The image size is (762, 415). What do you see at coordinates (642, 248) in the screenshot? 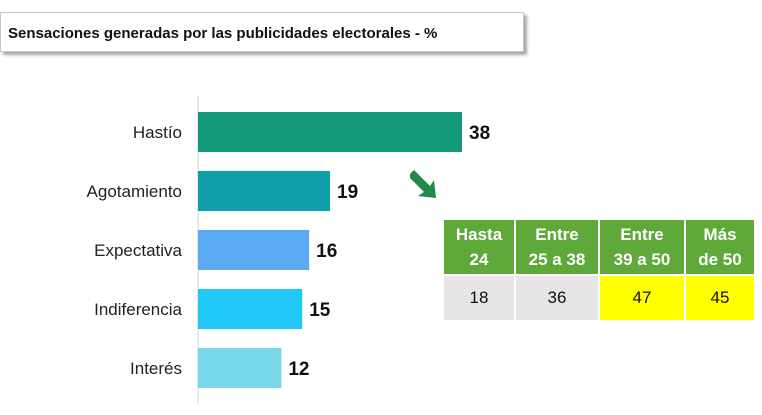
I see `age-header-cell: Entre 39 a 50` at bounding box center [642, 248].